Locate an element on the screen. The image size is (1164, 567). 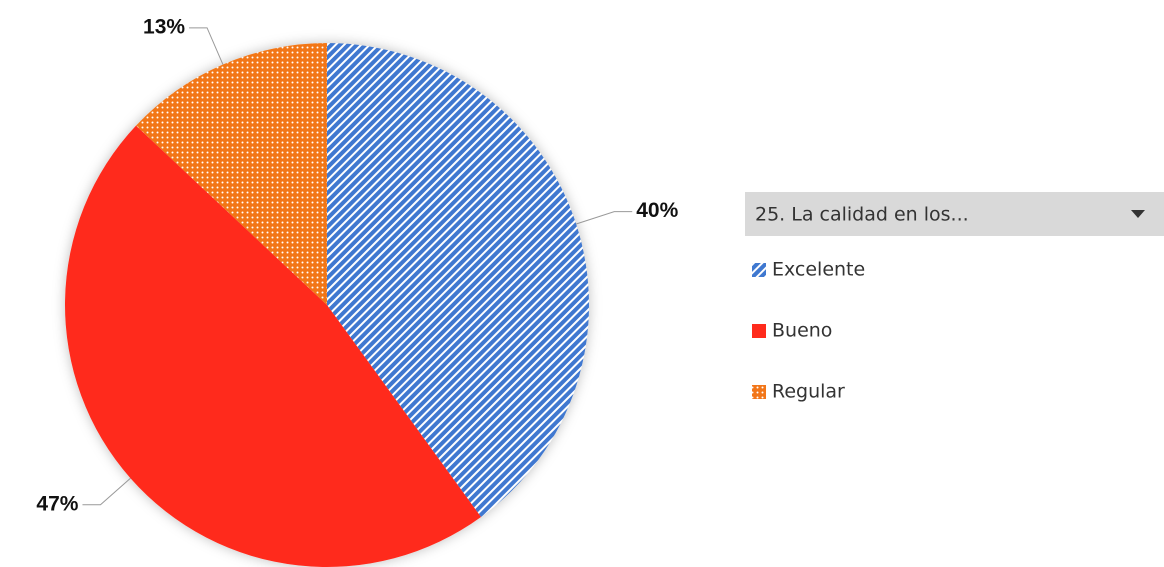
dropdown-arrow is located at coordinates (1138, 214).